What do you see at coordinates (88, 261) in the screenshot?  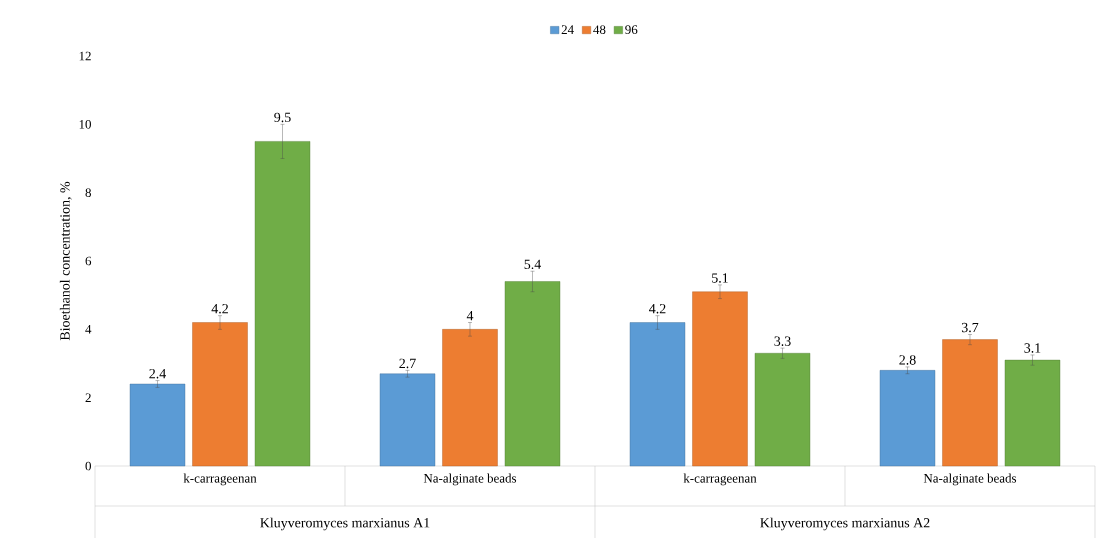 I see `y-tick-label: 6` at bounding box center [88, 261].